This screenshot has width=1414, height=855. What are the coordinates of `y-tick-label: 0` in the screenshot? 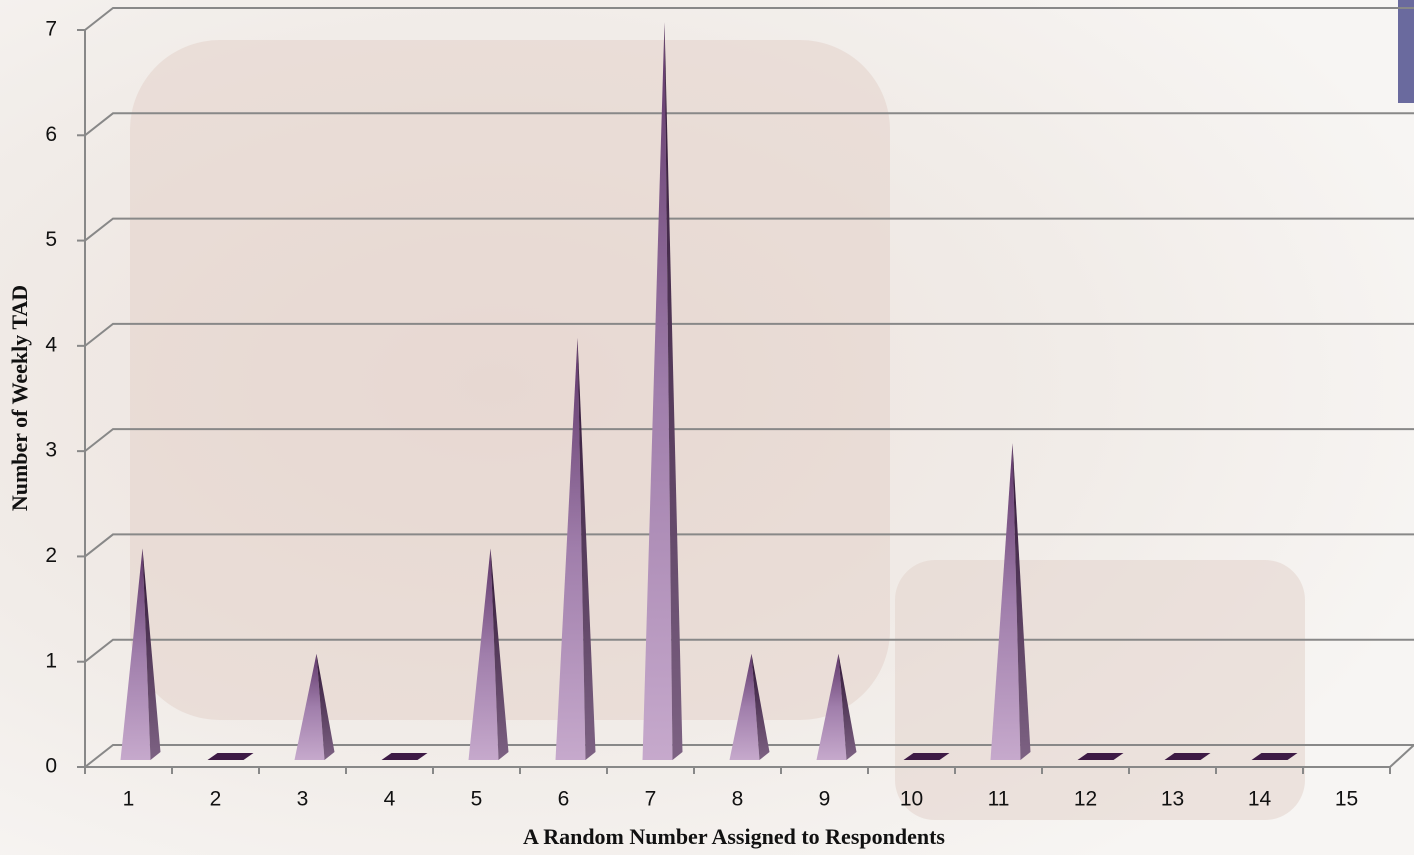 It's located at (51, 766).